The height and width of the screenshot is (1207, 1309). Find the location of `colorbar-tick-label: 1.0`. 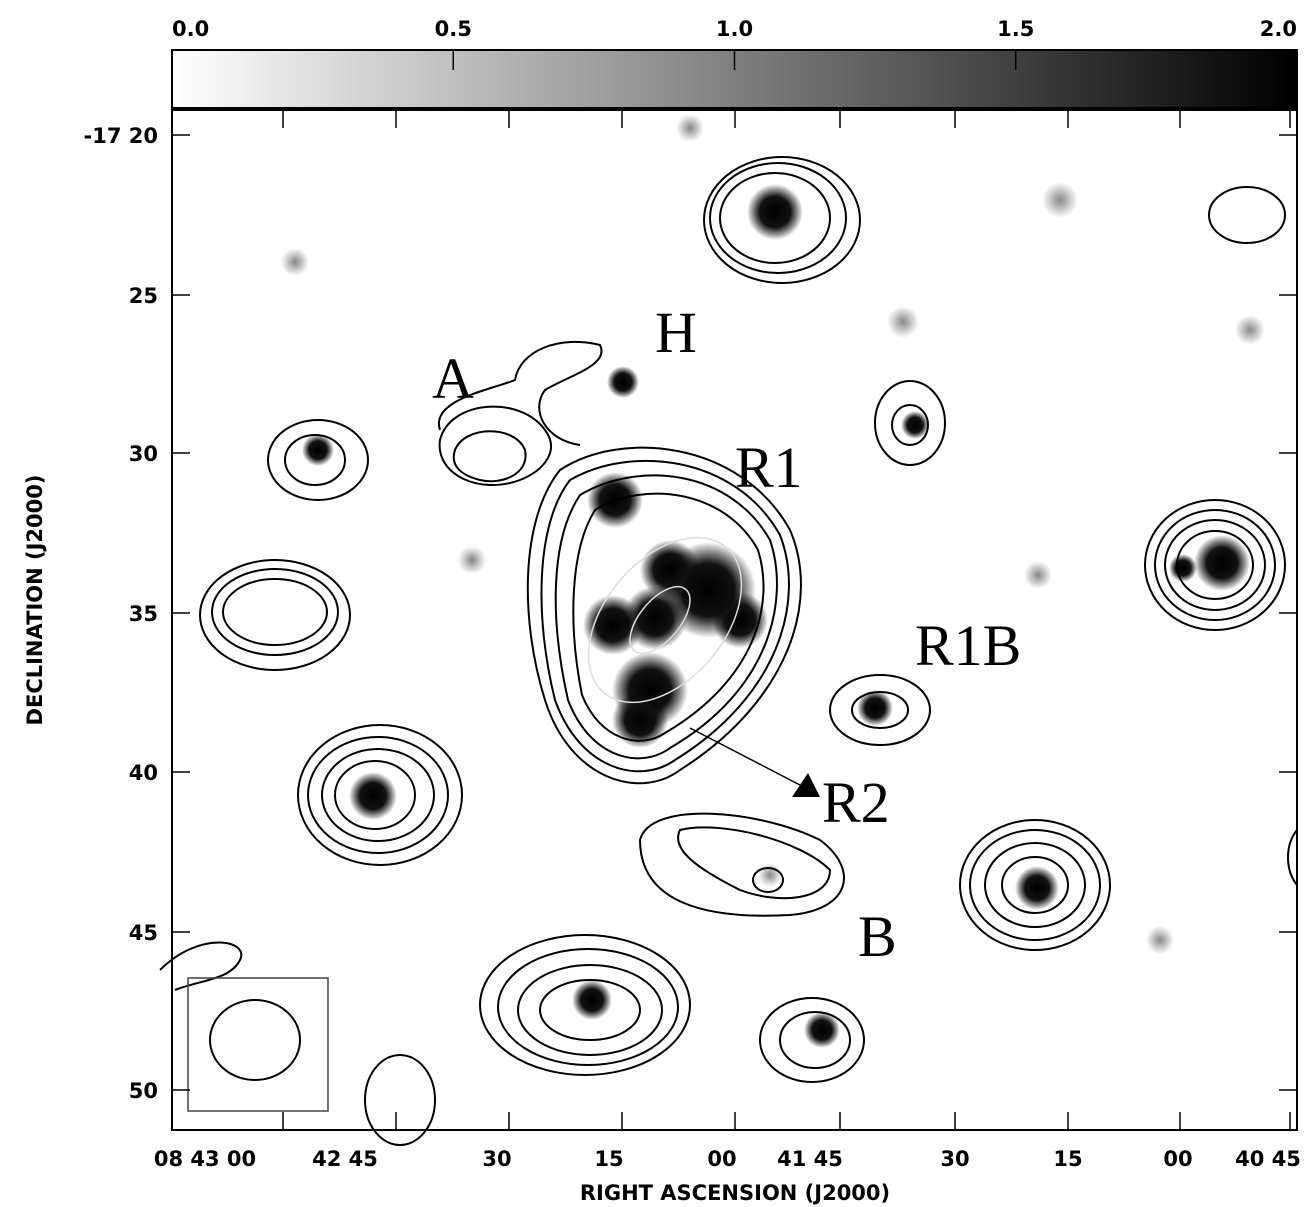

colorbar-tick-label: 1.0 is located at coordinates (734, 29).